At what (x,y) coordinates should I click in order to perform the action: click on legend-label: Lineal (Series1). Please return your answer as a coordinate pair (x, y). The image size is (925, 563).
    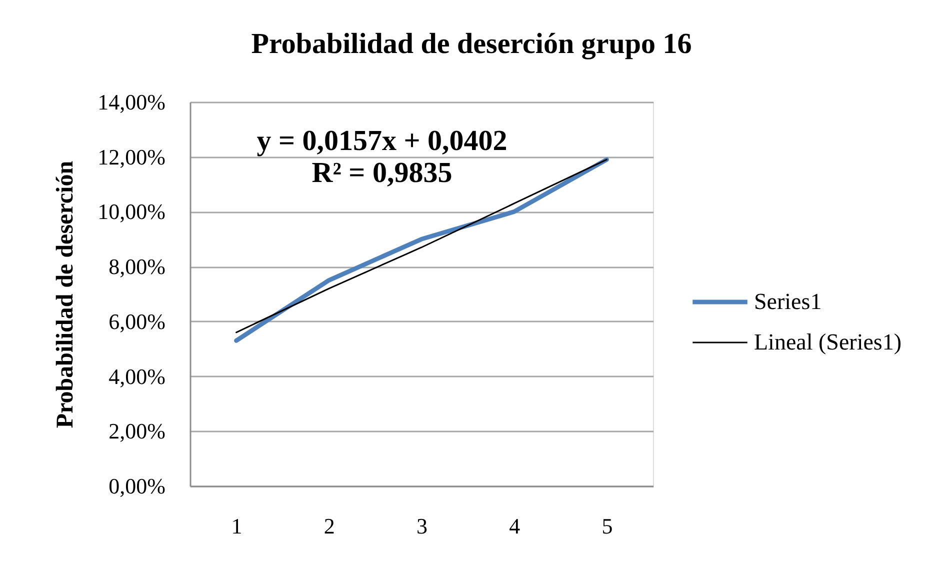
    Looking at the image, I should click on (828, 342).